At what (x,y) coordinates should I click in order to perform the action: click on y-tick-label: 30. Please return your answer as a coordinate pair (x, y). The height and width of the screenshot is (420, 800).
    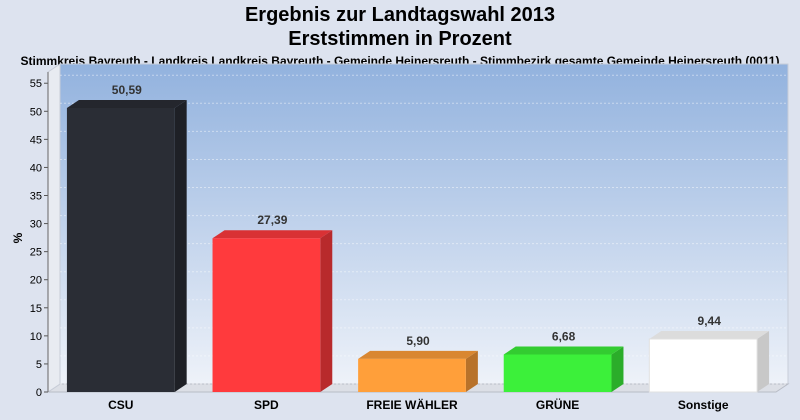
    Looking at the image, I should click on (36, 225).